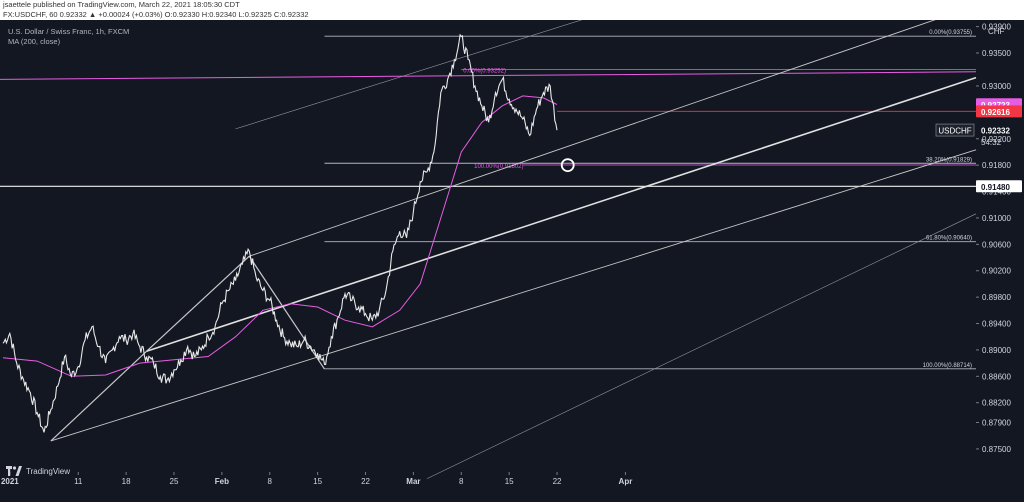 Image resolution: width=1024 pixels, height=502 pixels. Describe the element at coordinates (996, 165) in the screenshot. I see `y-tick-label: 0.91800` at that location.